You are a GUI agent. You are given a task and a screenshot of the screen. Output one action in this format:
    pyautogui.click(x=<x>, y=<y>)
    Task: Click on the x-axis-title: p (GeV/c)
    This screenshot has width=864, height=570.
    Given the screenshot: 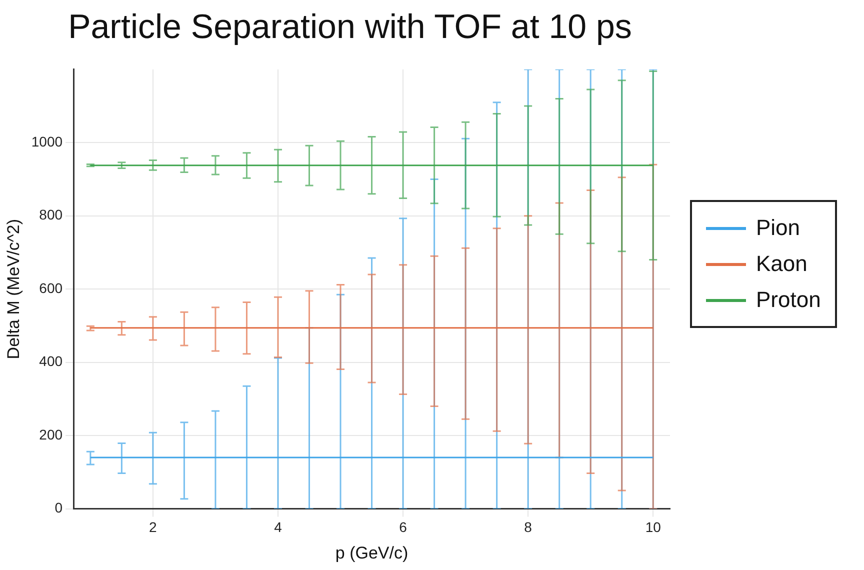 What is the action you would take?
    pyautogui.click(x=371, y=552)
    